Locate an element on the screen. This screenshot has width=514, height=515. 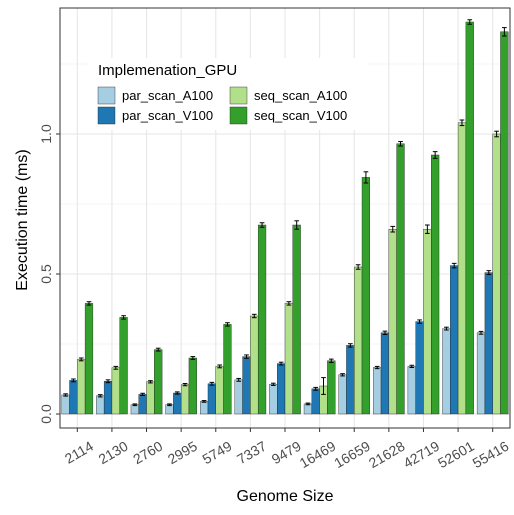
x-tick-label: 42719 is located at coordinates (421, 454).